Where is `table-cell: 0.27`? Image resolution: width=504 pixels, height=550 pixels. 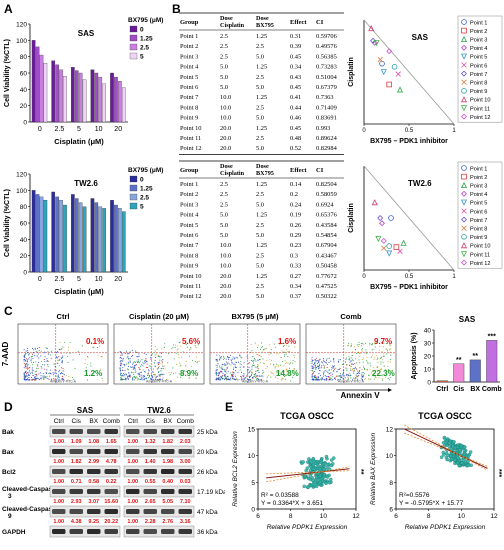
table-cell: 0.27 is located at coordinates (296, 276).